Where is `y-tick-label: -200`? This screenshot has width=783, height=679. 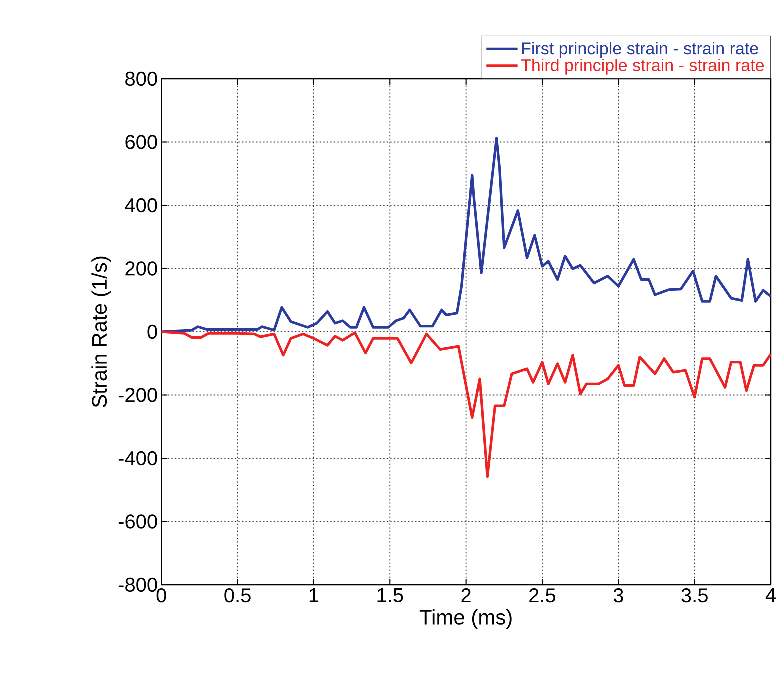
y-tick-label: -200 is located at coordinates (138, 395).